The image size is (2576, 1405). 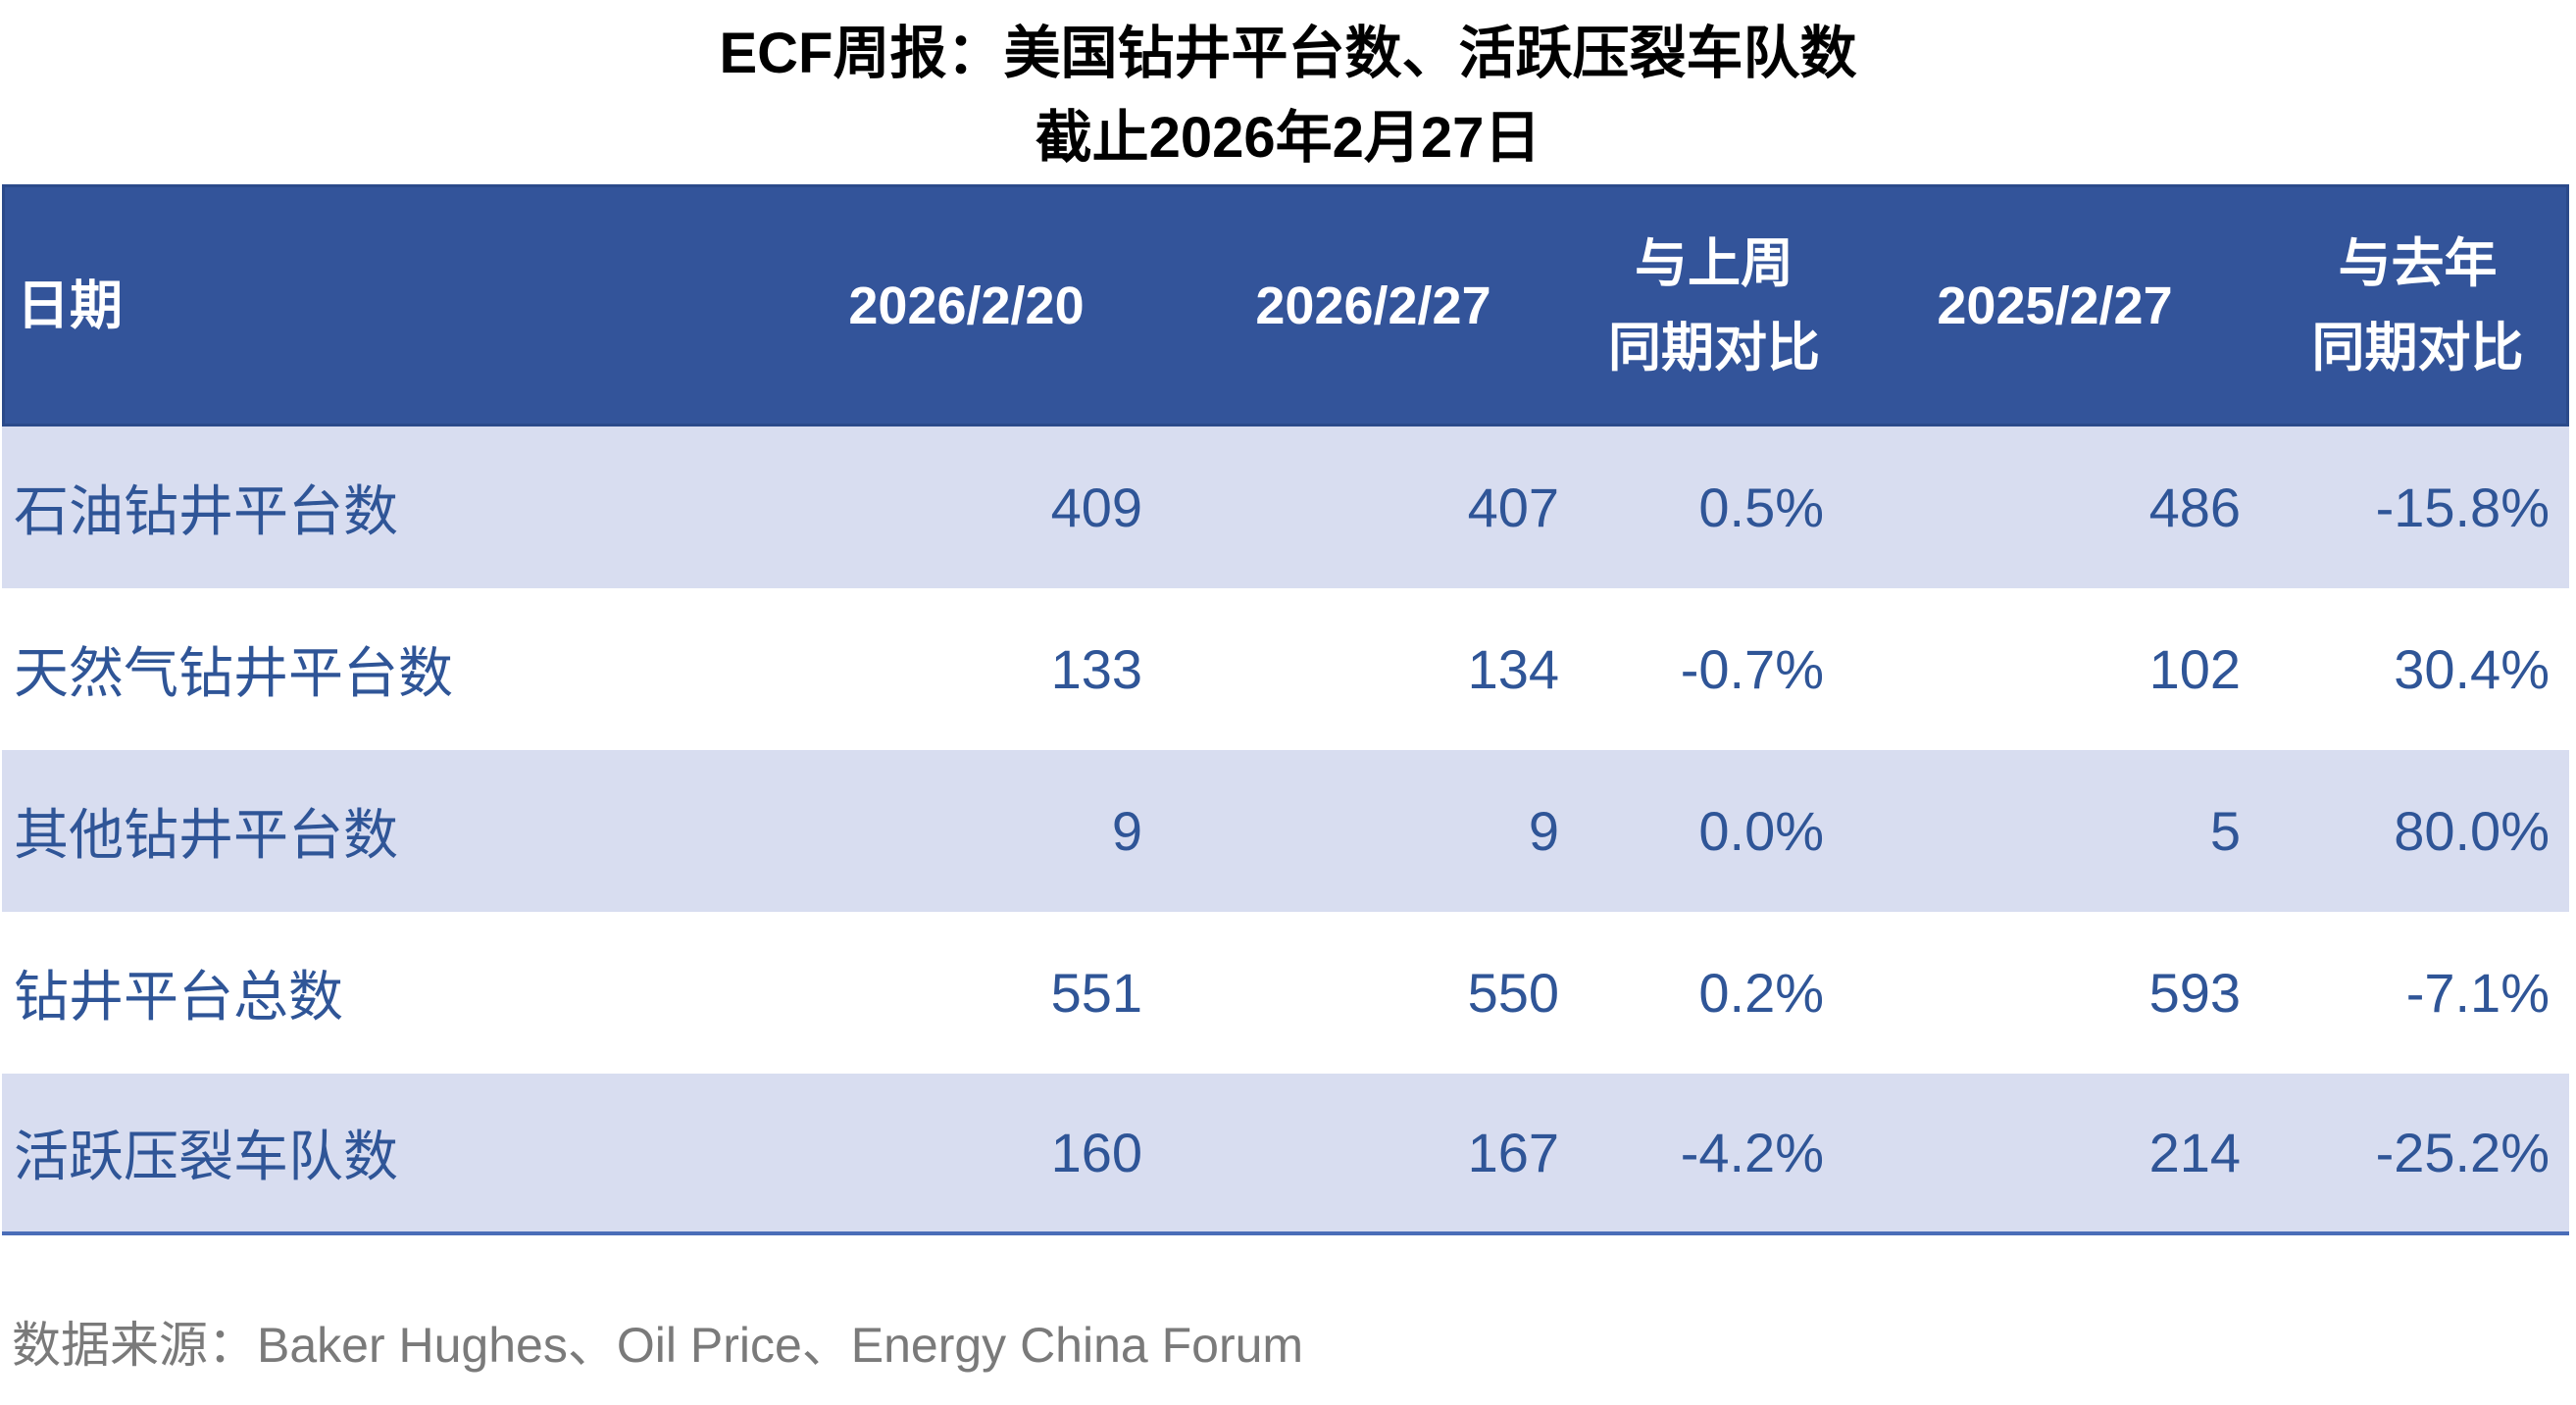 I want to click on value-prev-week: 409, so click(x=1096, y=507).